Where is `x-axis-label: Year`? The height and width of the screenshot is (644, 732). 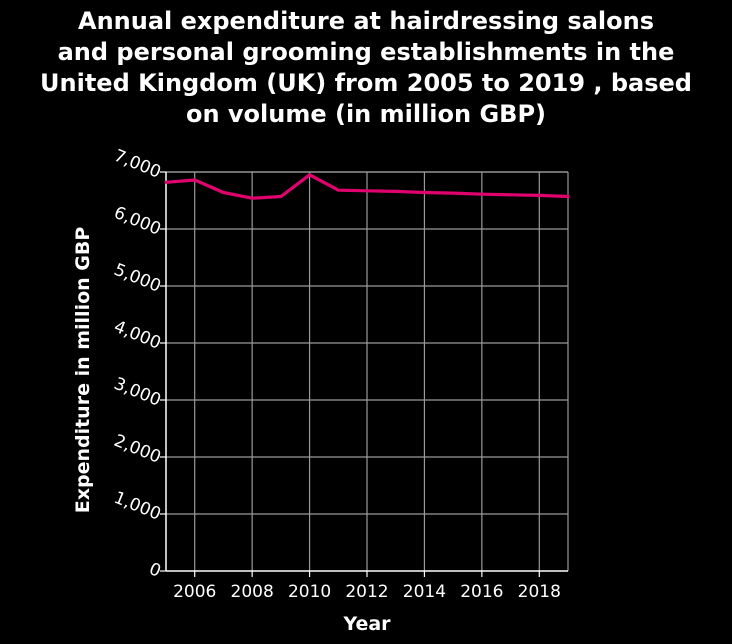 x-axis-label: Year is located at coordinates (366, 624).